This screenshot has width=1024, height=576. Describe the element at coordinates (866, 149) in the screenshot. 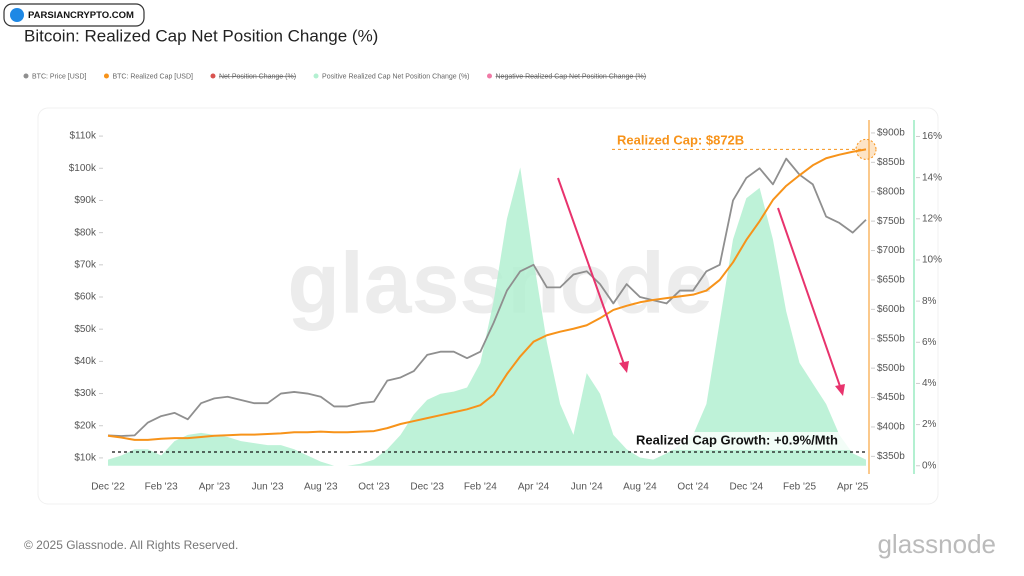

I see `end-marker` at that location.